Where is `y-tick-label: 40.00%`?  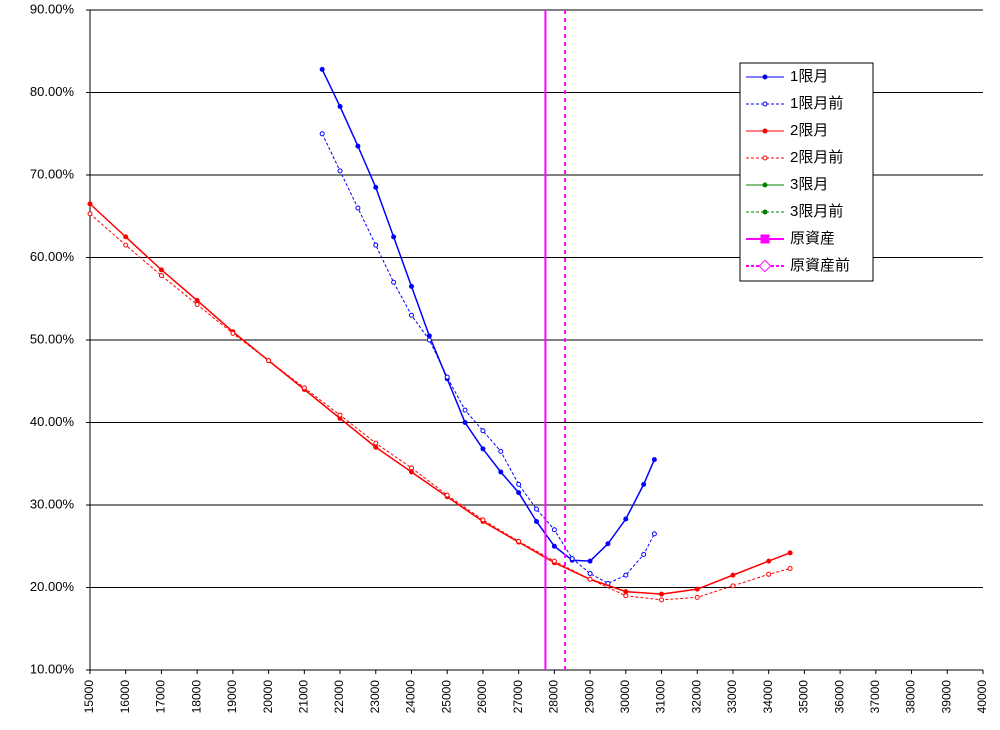
y-tick-label: 40.00% is located at coordinates (52, 421).